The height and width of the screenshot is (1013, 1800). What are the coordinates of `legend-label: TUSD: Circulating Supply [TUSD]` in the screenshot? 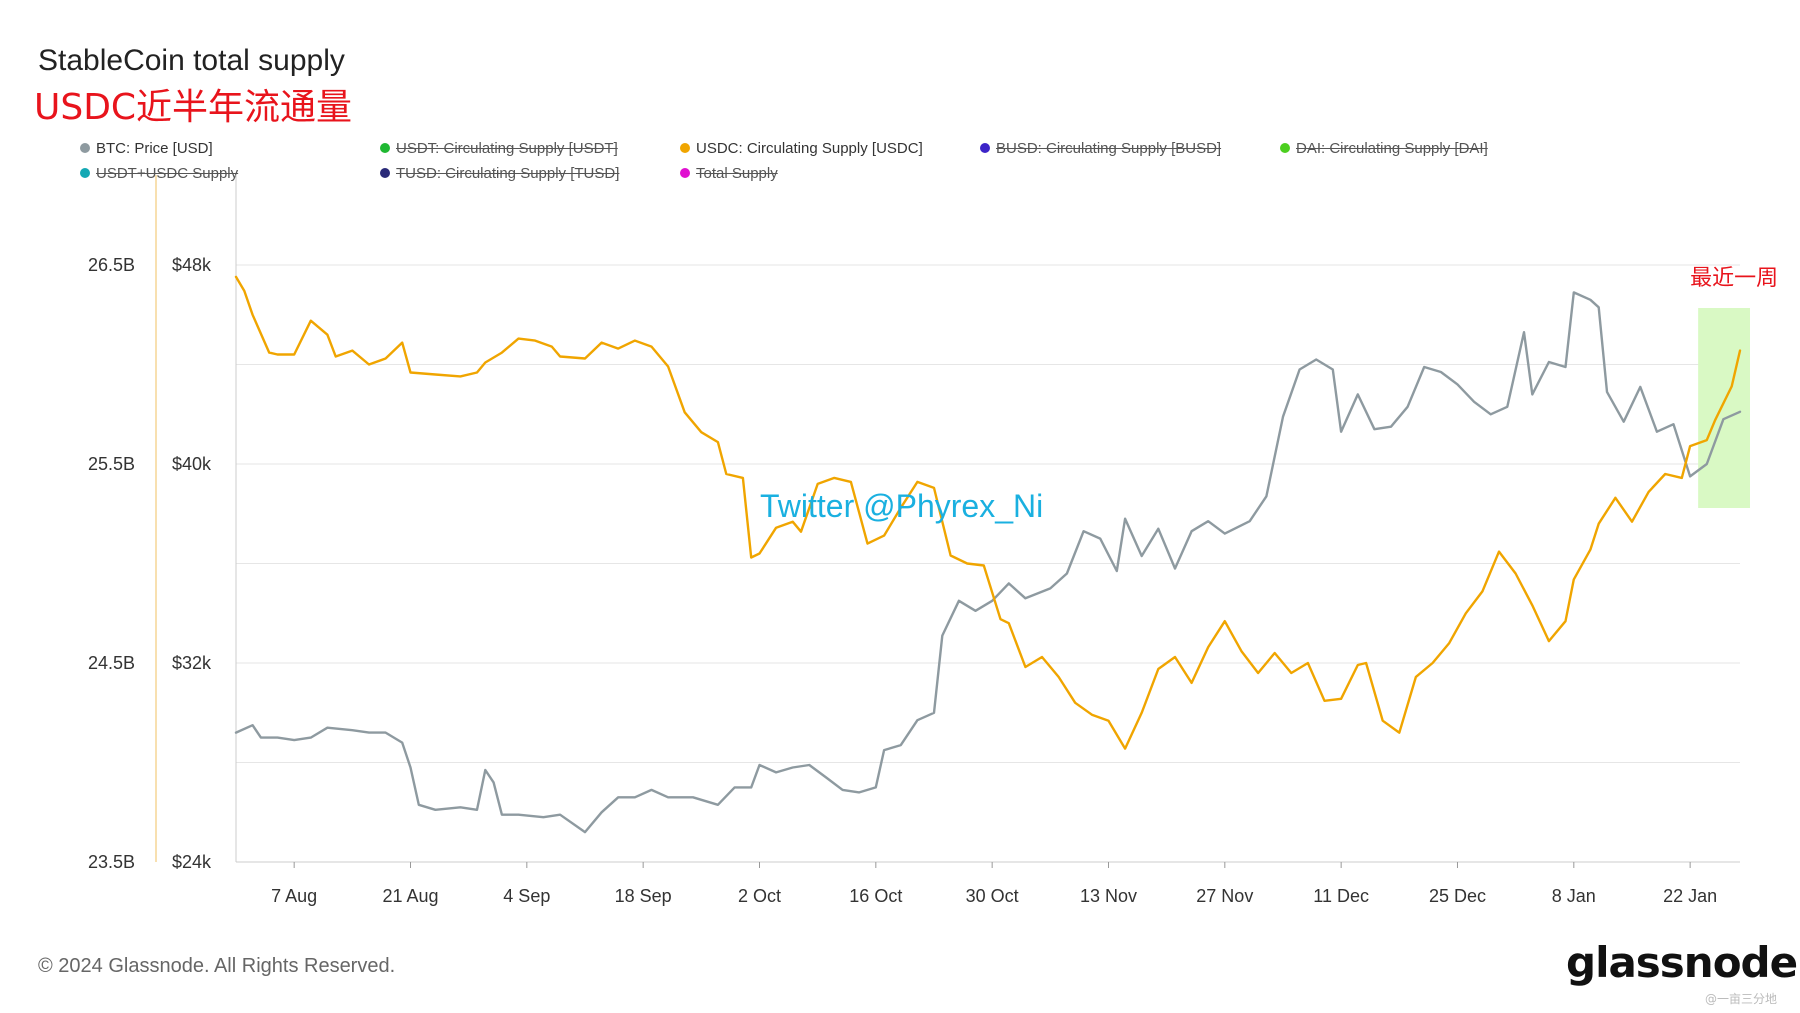 It's located at (508, 173).